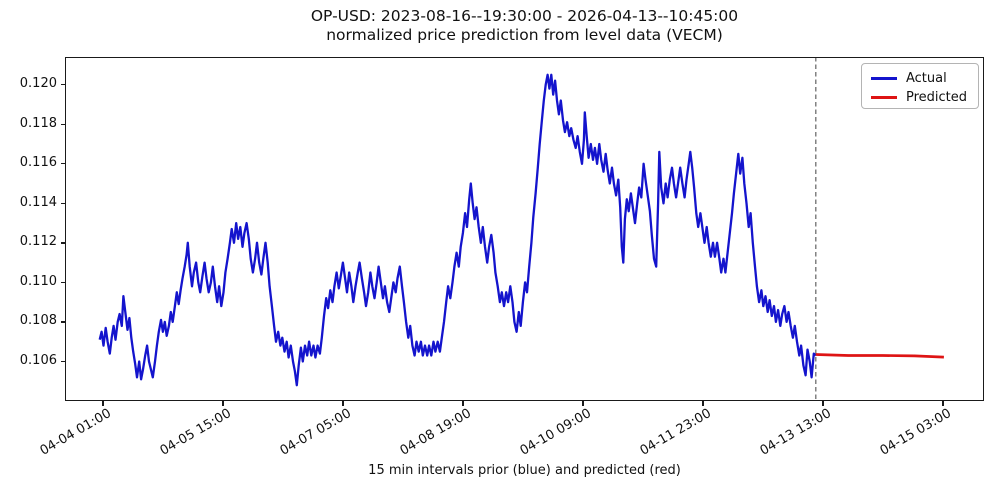 The width and height of the screenshot is (1000, 500). I want to click on x-tick-label: 04-13 13:00, so click(795, 432).